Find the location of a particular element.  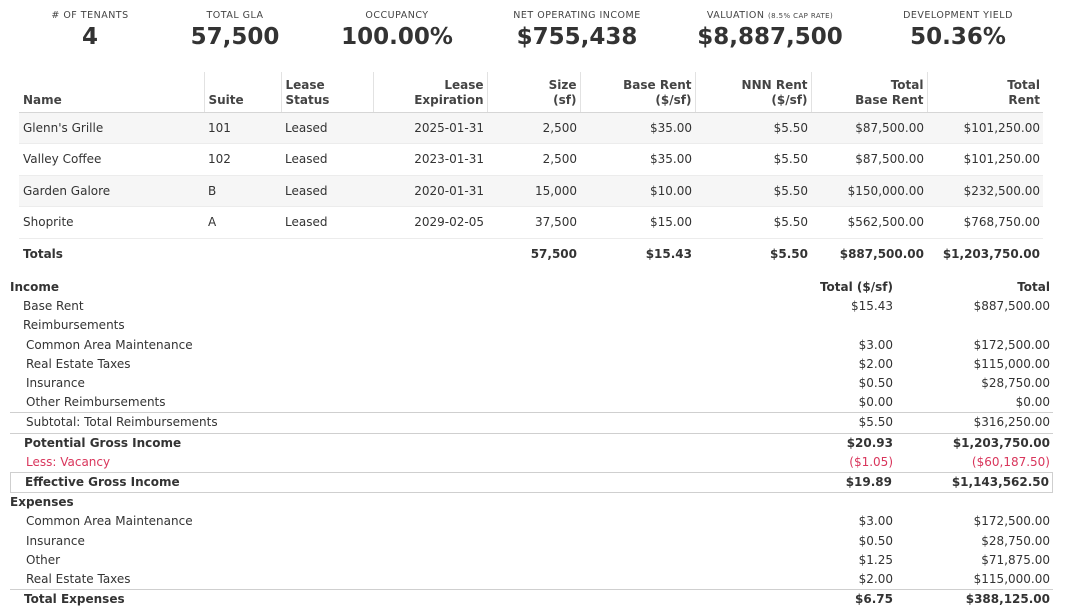

row-psf: $1.25 is located at coordinates (875, 560).